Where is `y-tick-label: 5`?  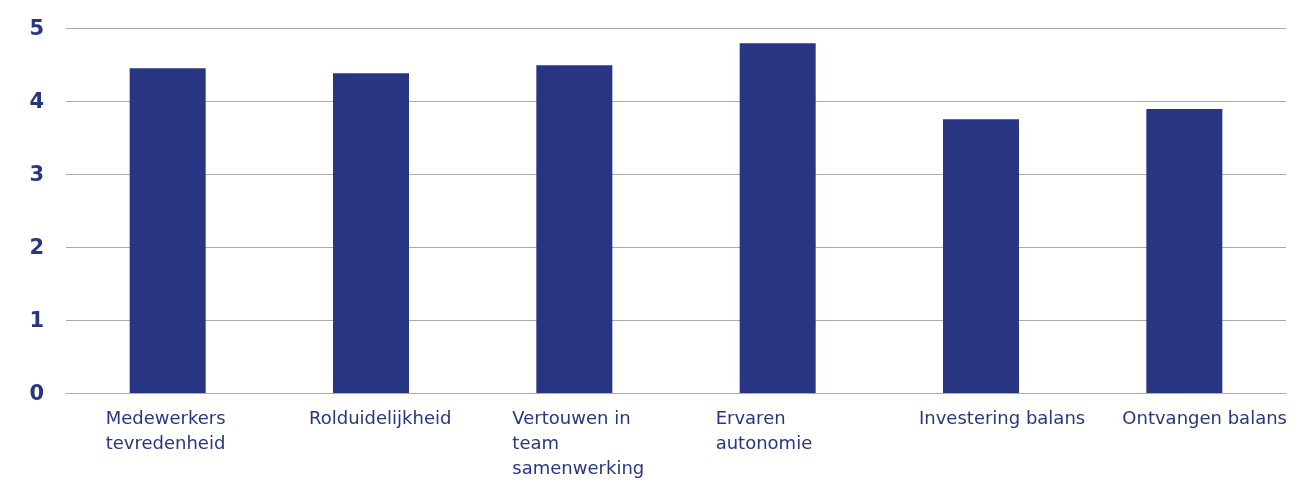
y-tick-label: 5 is located at coordinates (36, 28).